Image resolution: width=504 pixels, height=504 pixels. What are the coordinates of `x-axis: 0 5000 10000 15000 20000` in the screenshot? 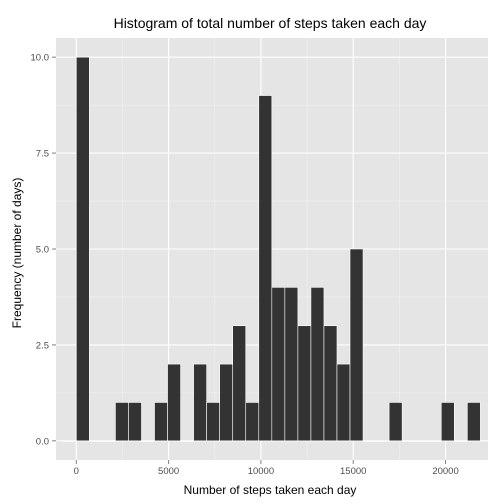 It's located at (266, 468).